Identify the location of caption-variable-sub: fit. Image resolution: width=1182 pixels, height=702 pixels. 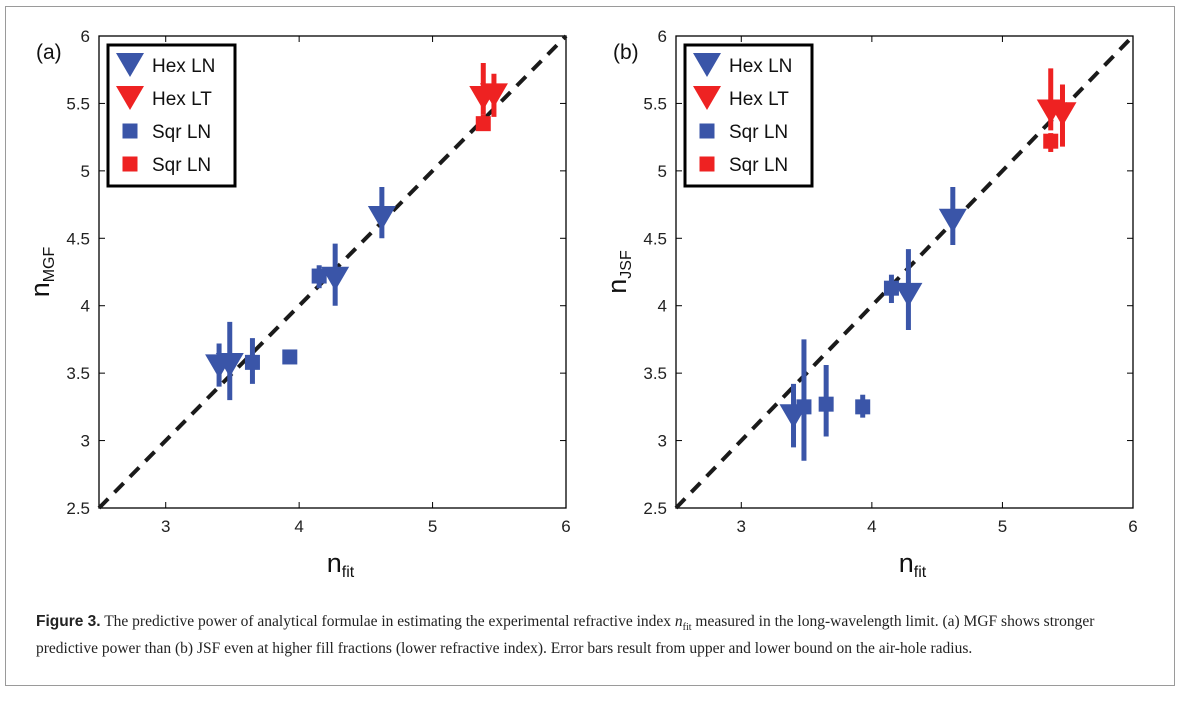
(687, 628).